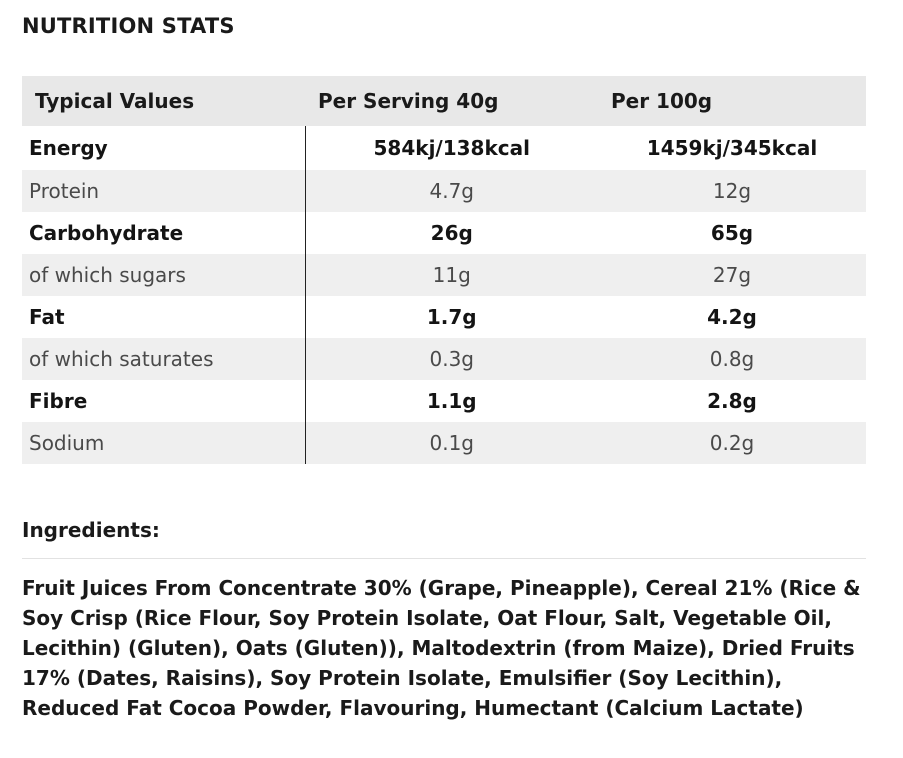 The height and width of the screenshot is (758, 903). I want to click on per-serving-value: 0.1g, so click(451, 443).